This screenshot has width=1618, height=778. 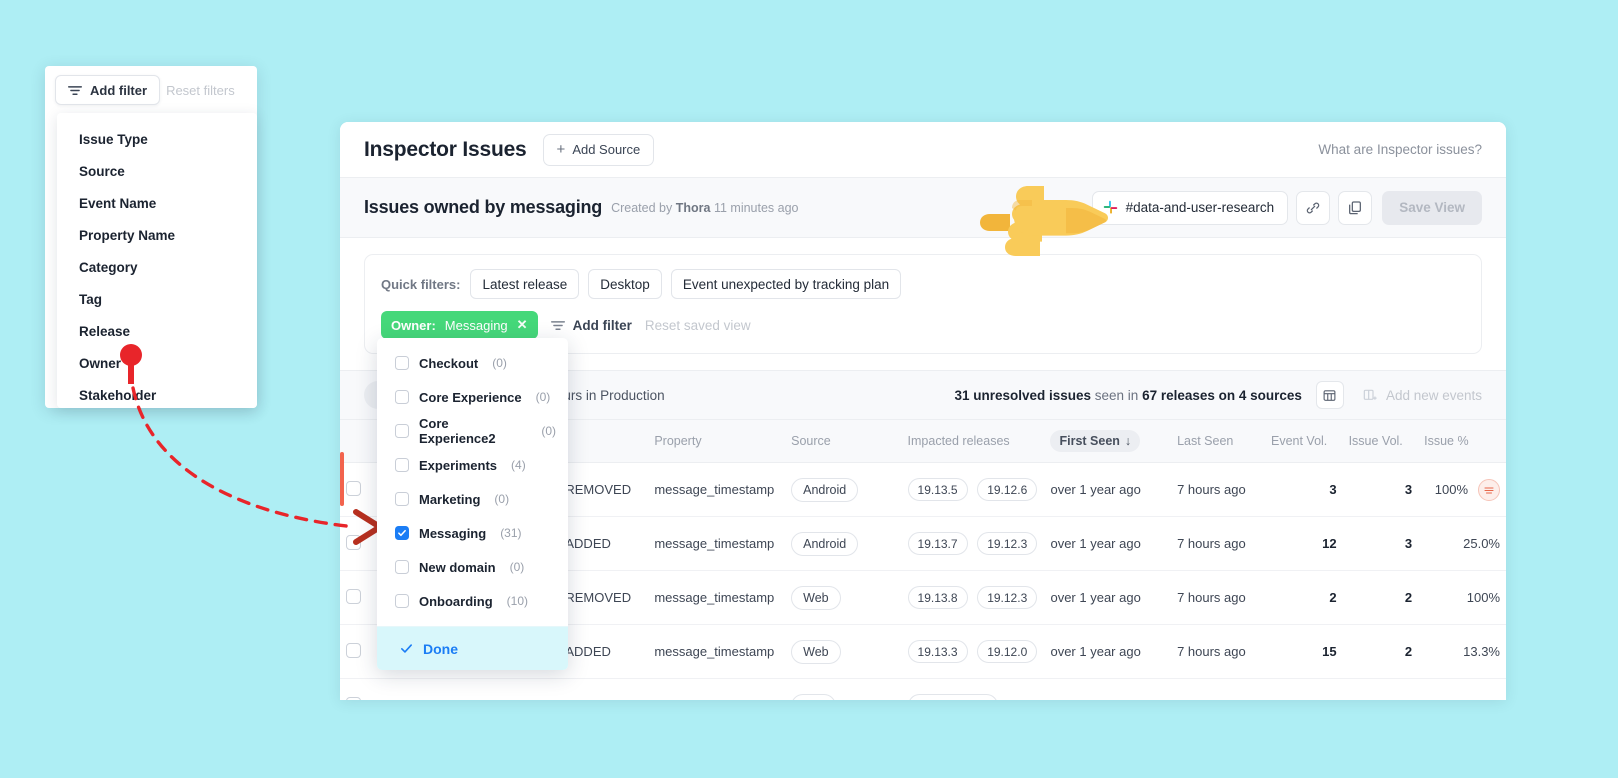 I want to click on filter-menu-item-tag: Tag, so click(x=157, y=299).